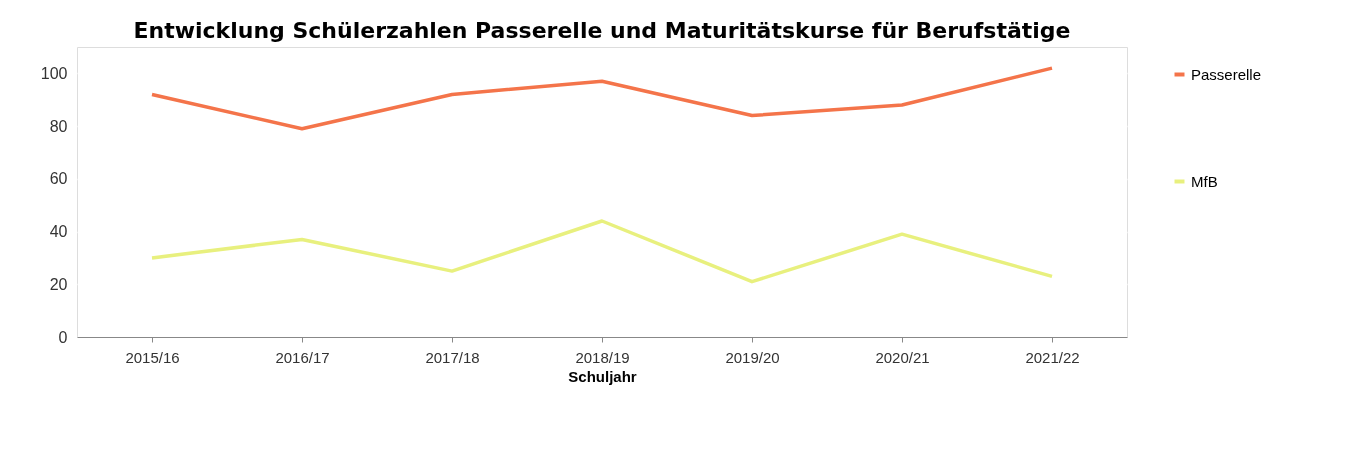 This screenshot has height=454, width=1364. Describe the element at coordinates (63, 337) in the screenshot. I see `y-tick-label: 0` at that location.